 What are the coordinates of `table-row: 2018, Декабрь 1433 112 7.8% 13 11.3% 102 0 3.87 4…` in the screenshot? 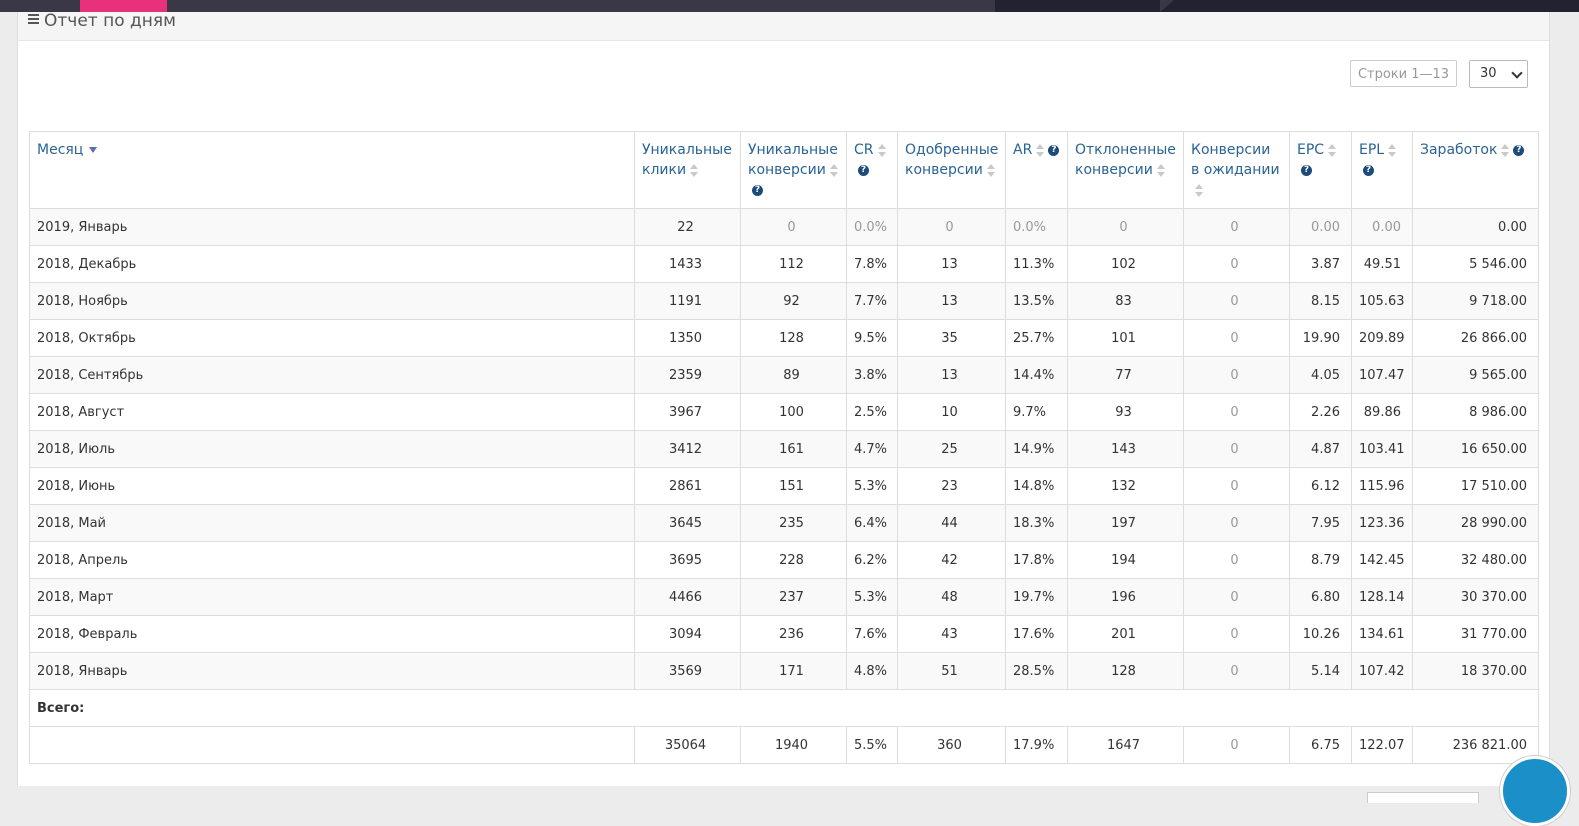 It's located at (784, 264).